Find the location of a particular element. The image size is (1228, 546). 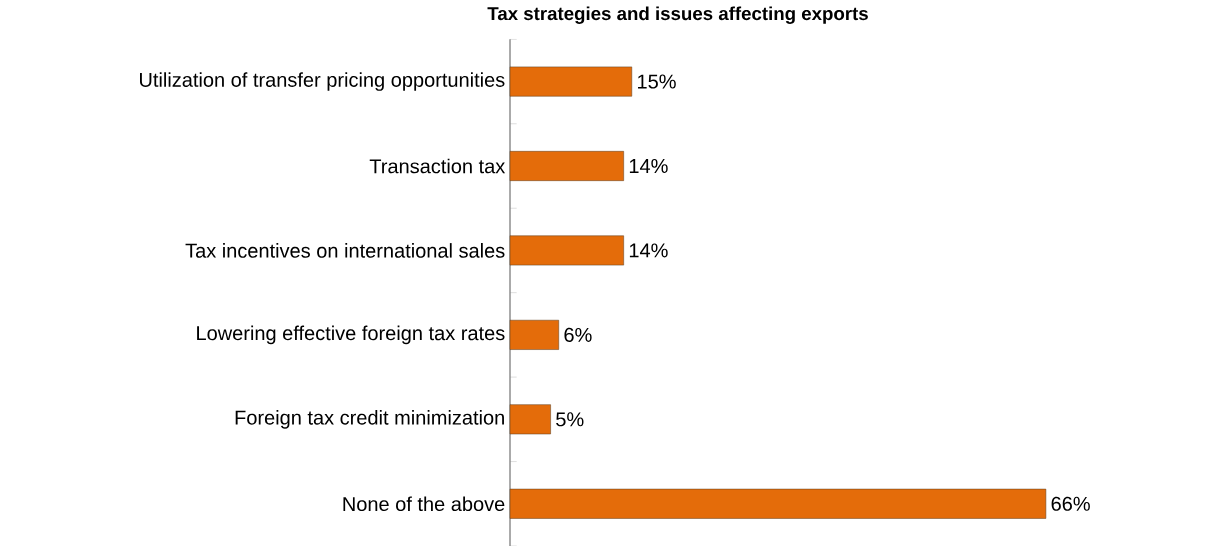

data-label: 6% is located at coordinates (578, 334).